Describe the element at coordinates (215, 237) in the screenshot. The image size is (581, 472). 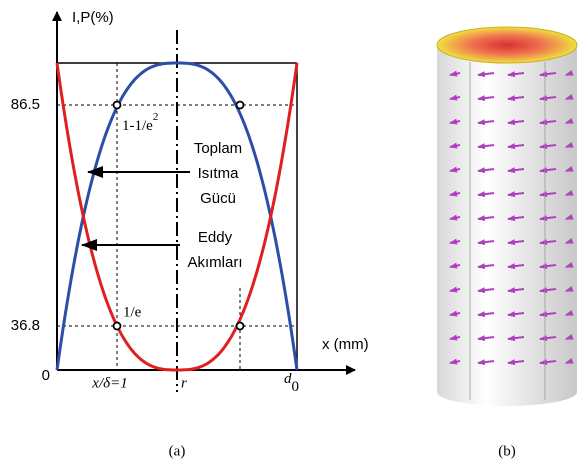
I see `annotation: Eddy` at that location.